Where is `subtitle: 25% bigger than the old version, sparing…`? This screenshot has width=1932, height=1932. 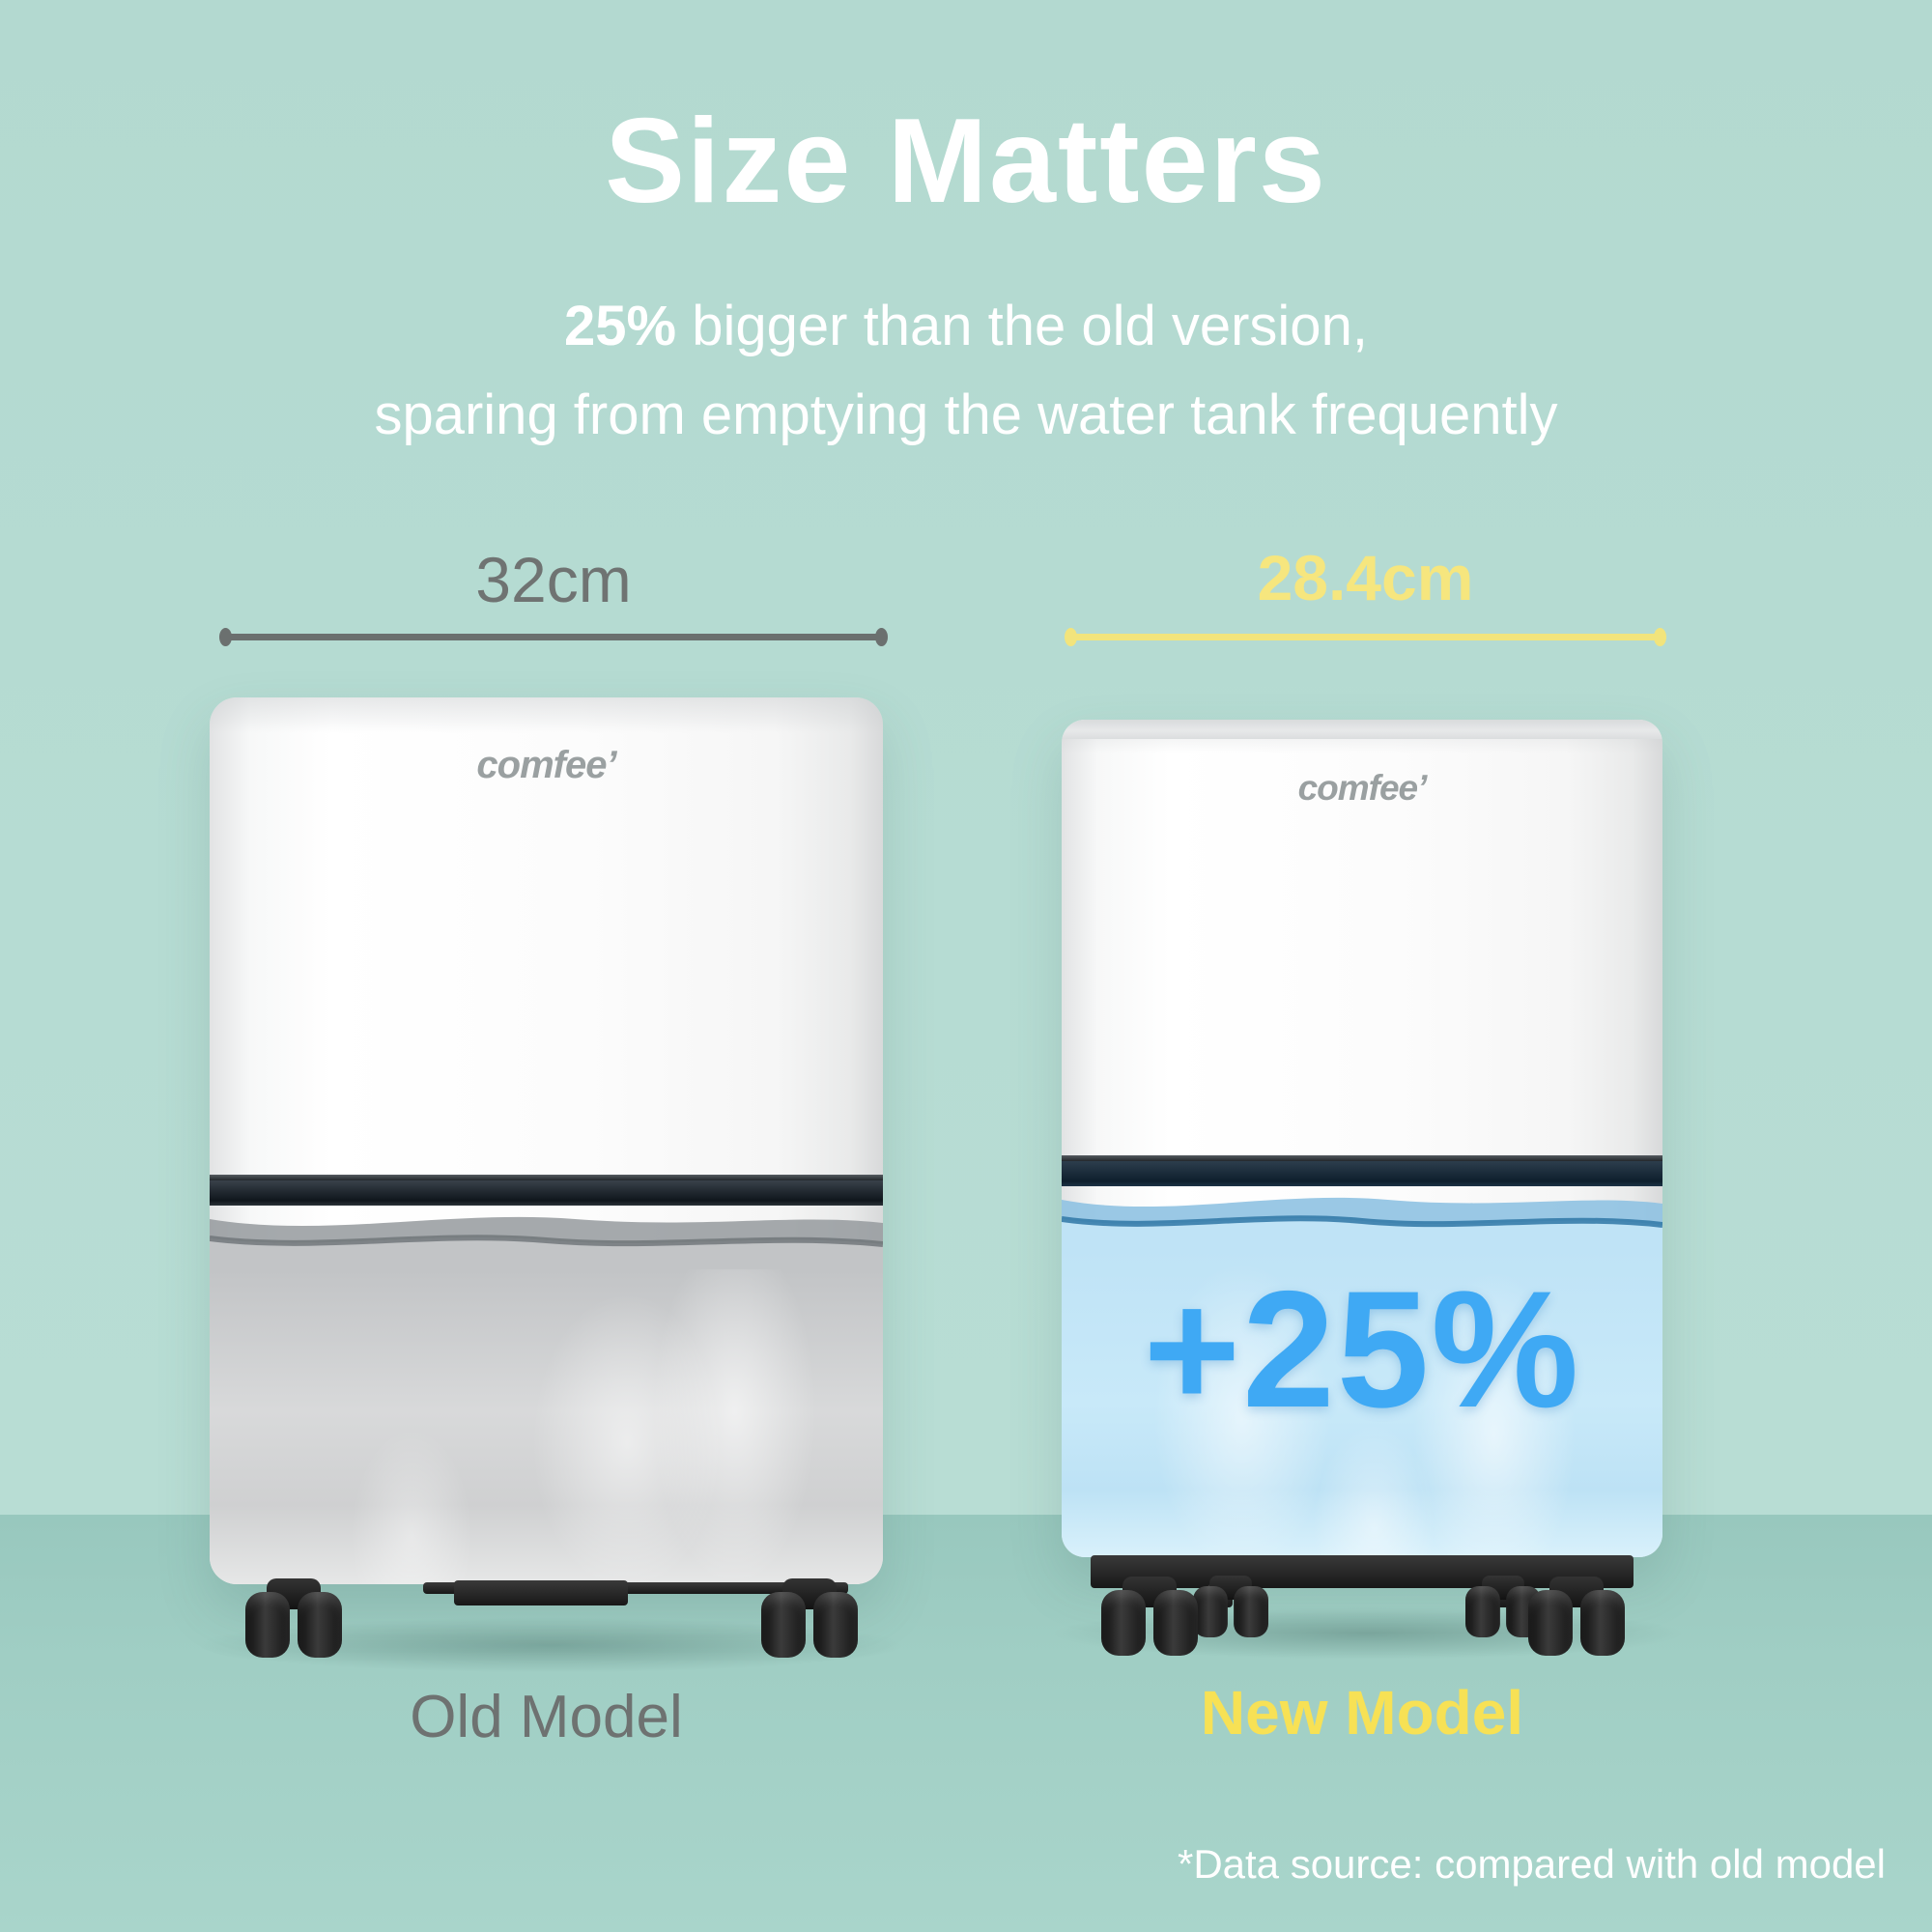 subtitle: 25% bigger than the old version, sparing… is located at coordinates (966, 371).